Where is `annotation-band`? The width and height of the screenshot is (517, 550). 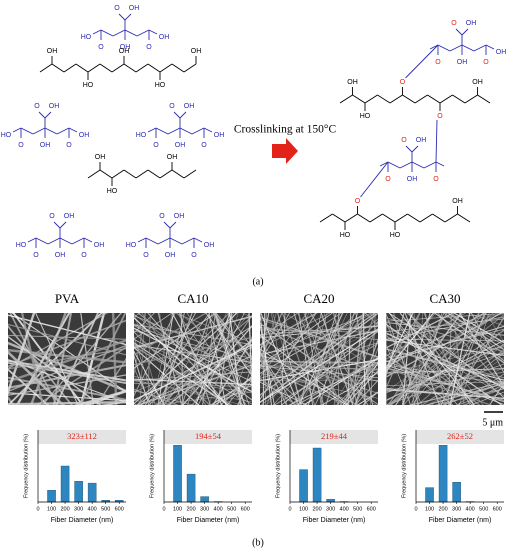
annotation-band is located at coordinates (82, 437).